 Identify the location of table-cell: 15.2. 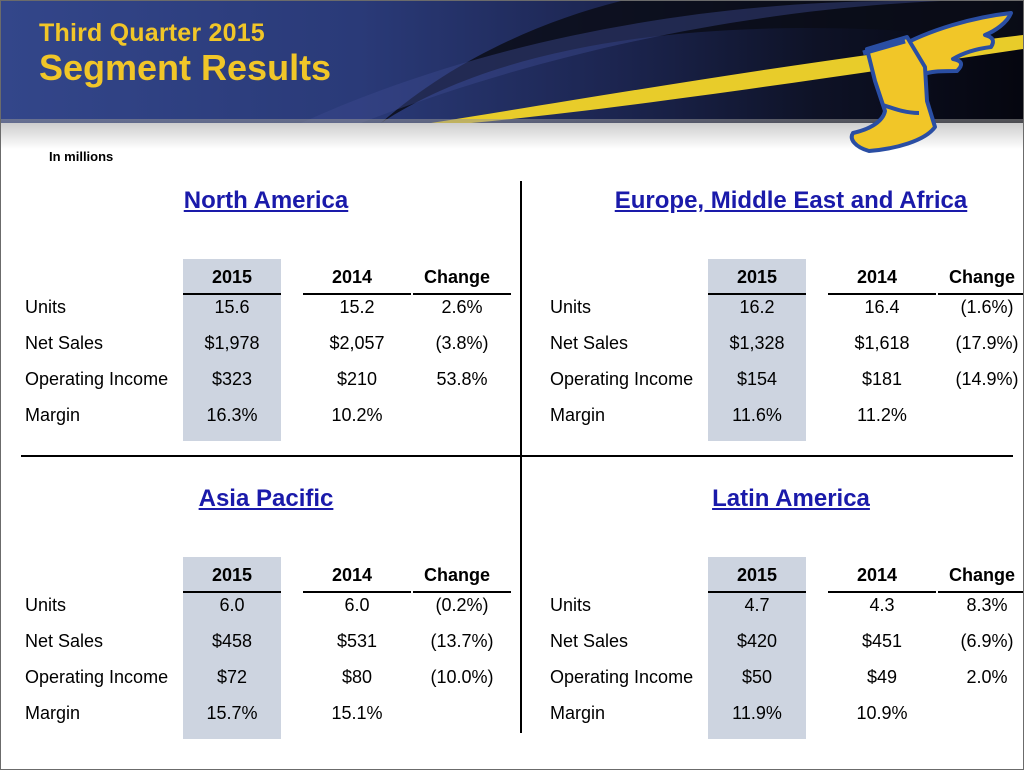
(357, 307).